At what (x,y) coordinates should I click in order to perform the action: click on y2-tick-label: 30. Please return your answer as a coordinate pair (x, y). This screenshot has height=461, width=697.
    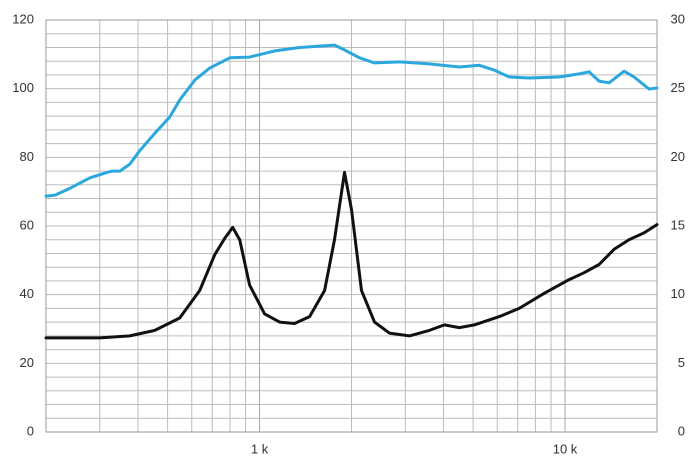
    Looking at the image, I should click on (678, 18).